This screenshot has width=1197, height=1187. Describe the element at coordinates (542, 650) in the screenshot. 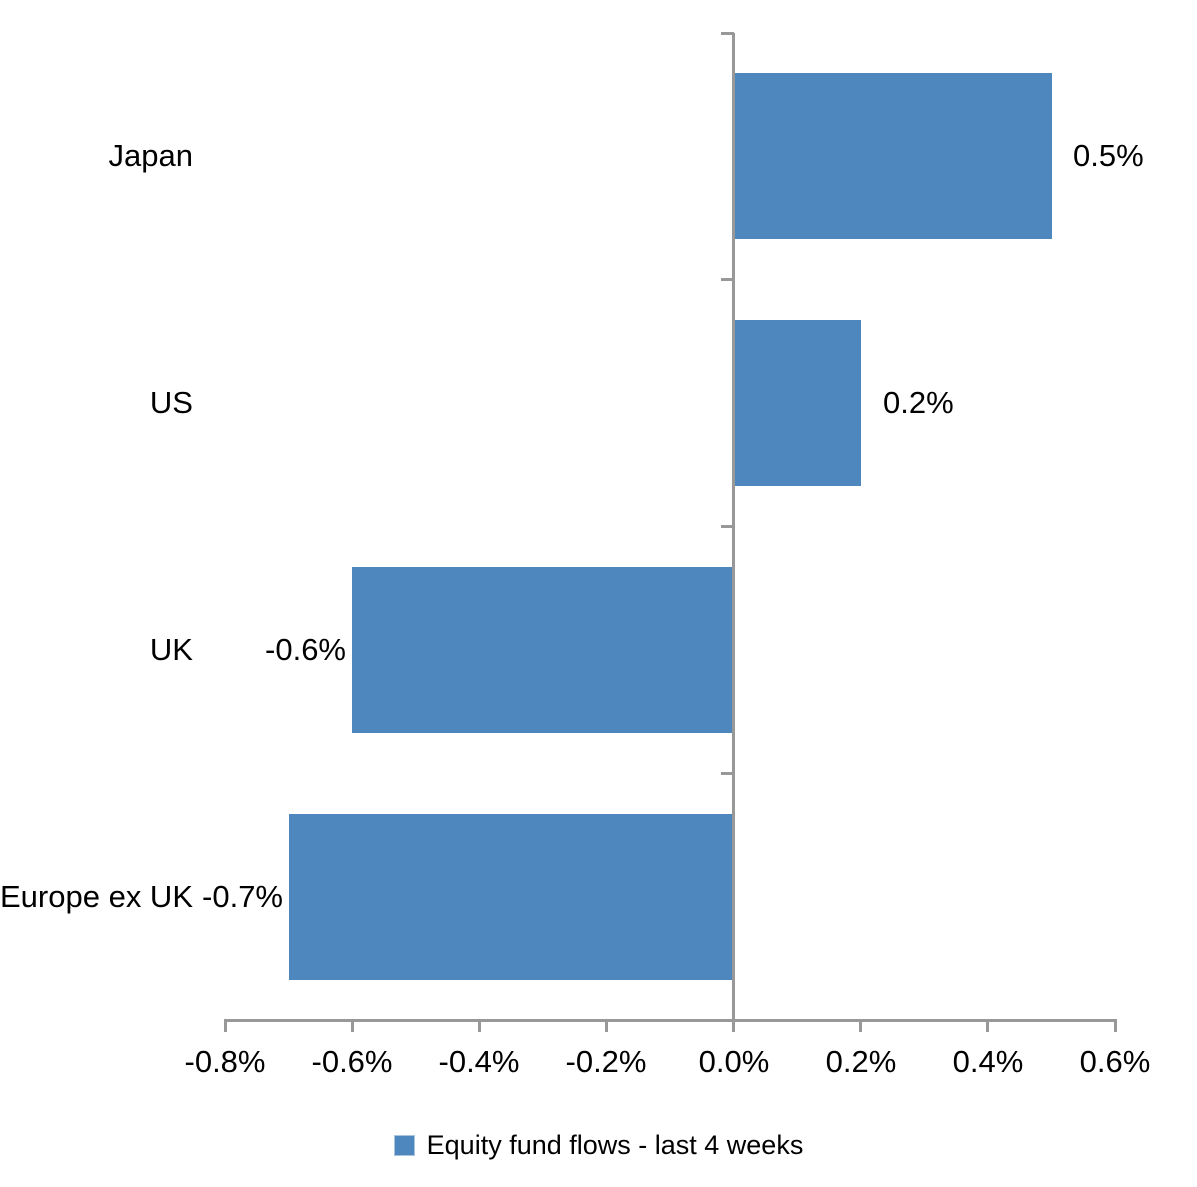

I see `bar-uk` at that location.